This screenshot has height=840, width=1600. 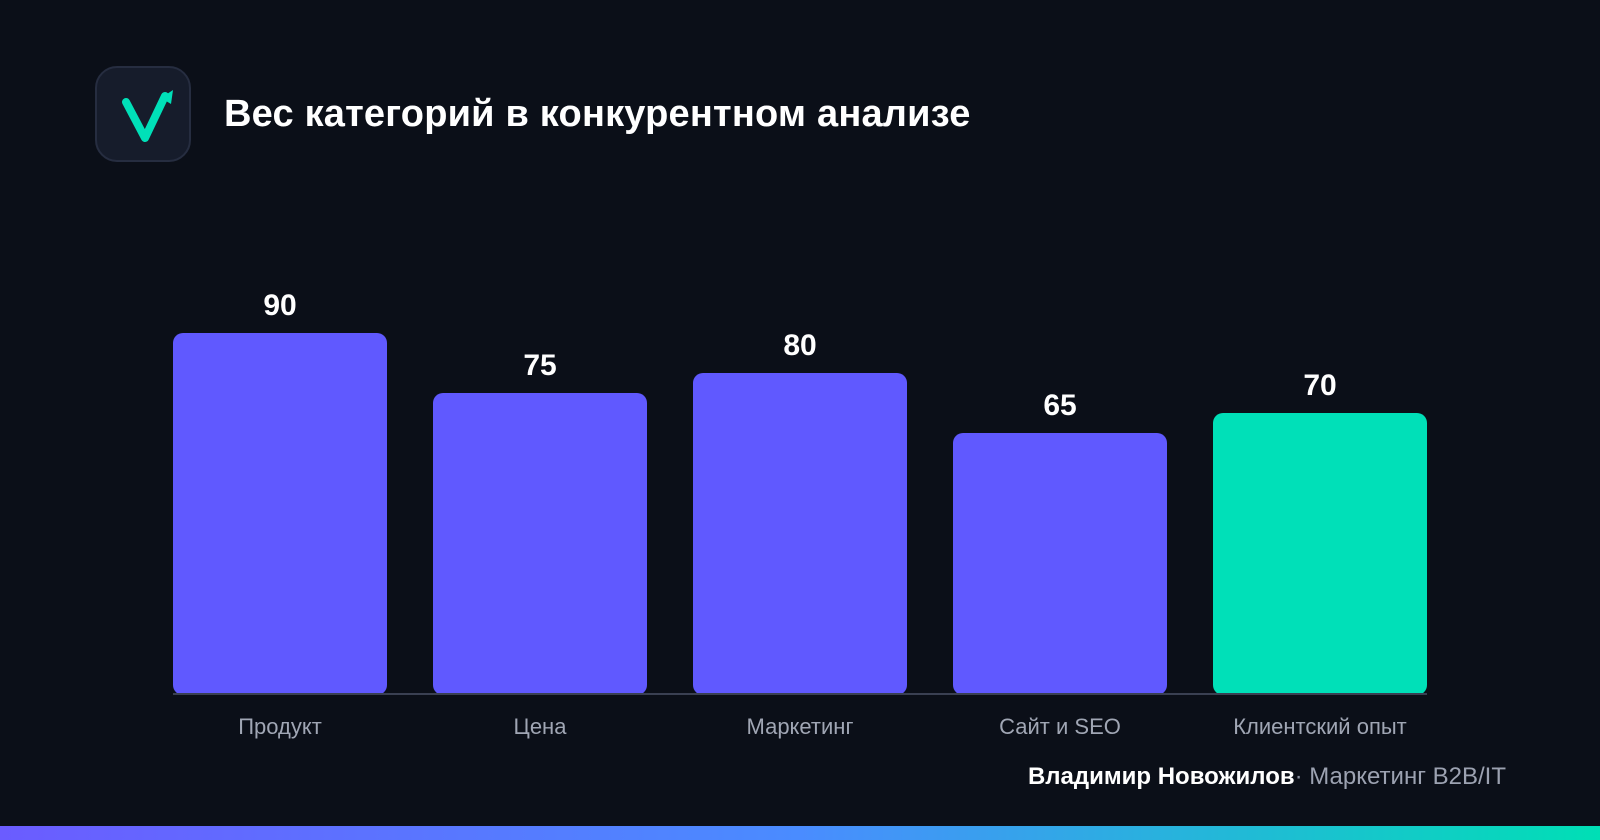 What do you see at coordinates (597, 114) in the screenshot?
I see `page-title: Вес категорий в конкурентном анализе` at bounding box center [597, 114].